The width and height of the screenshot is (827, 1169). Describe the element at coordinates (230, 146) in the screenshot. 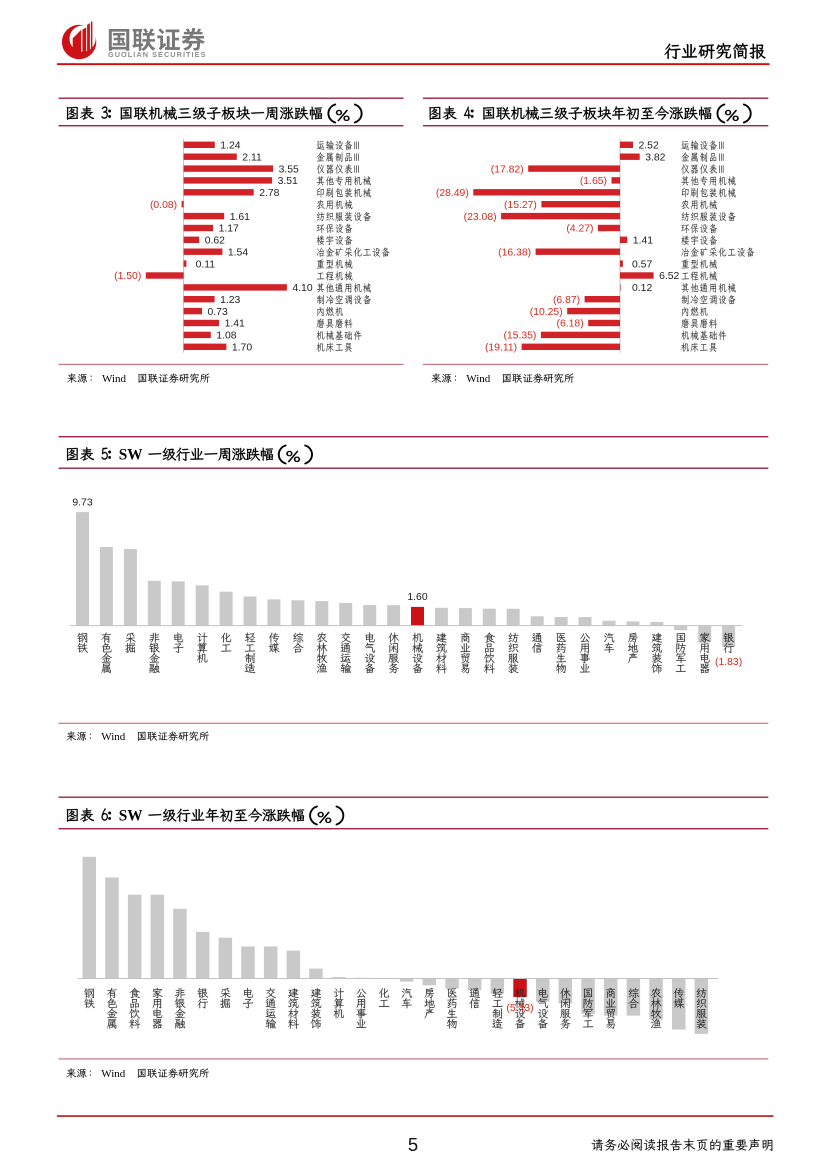

I see `svg-text: 1.24` at that location.